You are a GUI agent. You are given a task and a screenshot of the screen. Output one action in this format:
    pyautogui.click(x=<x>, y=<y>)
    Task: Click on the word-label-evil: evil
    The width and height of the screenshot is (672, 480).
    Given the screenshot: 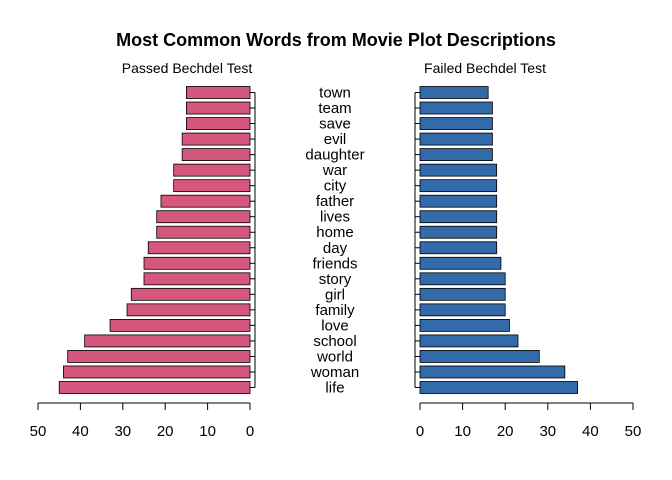 What is the action you would take?
    pyautogui.click(x=335, y=139)
    